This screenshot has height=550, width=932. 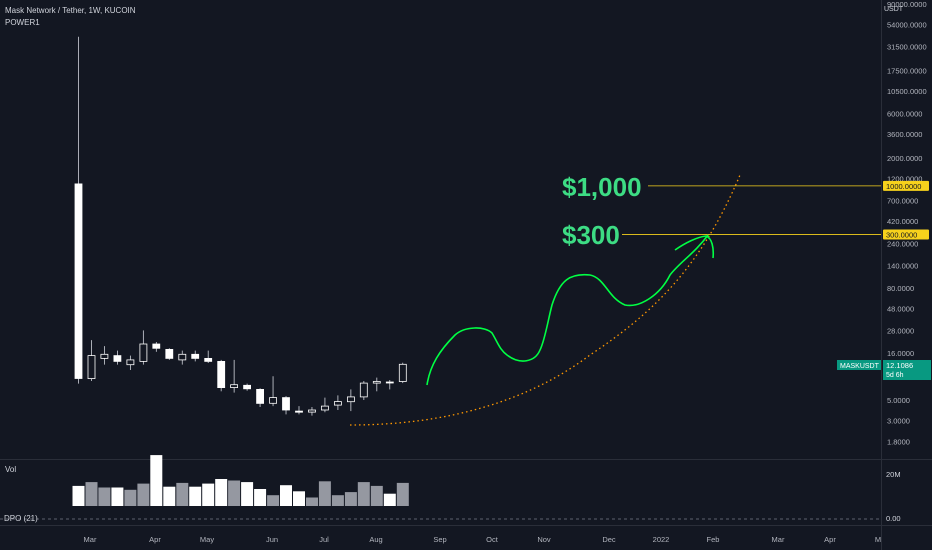 What do you see at coordinates (902, 221) in the screenshot?
I see `price-tick-label: 420.0000` at bounding box center [902, 221].